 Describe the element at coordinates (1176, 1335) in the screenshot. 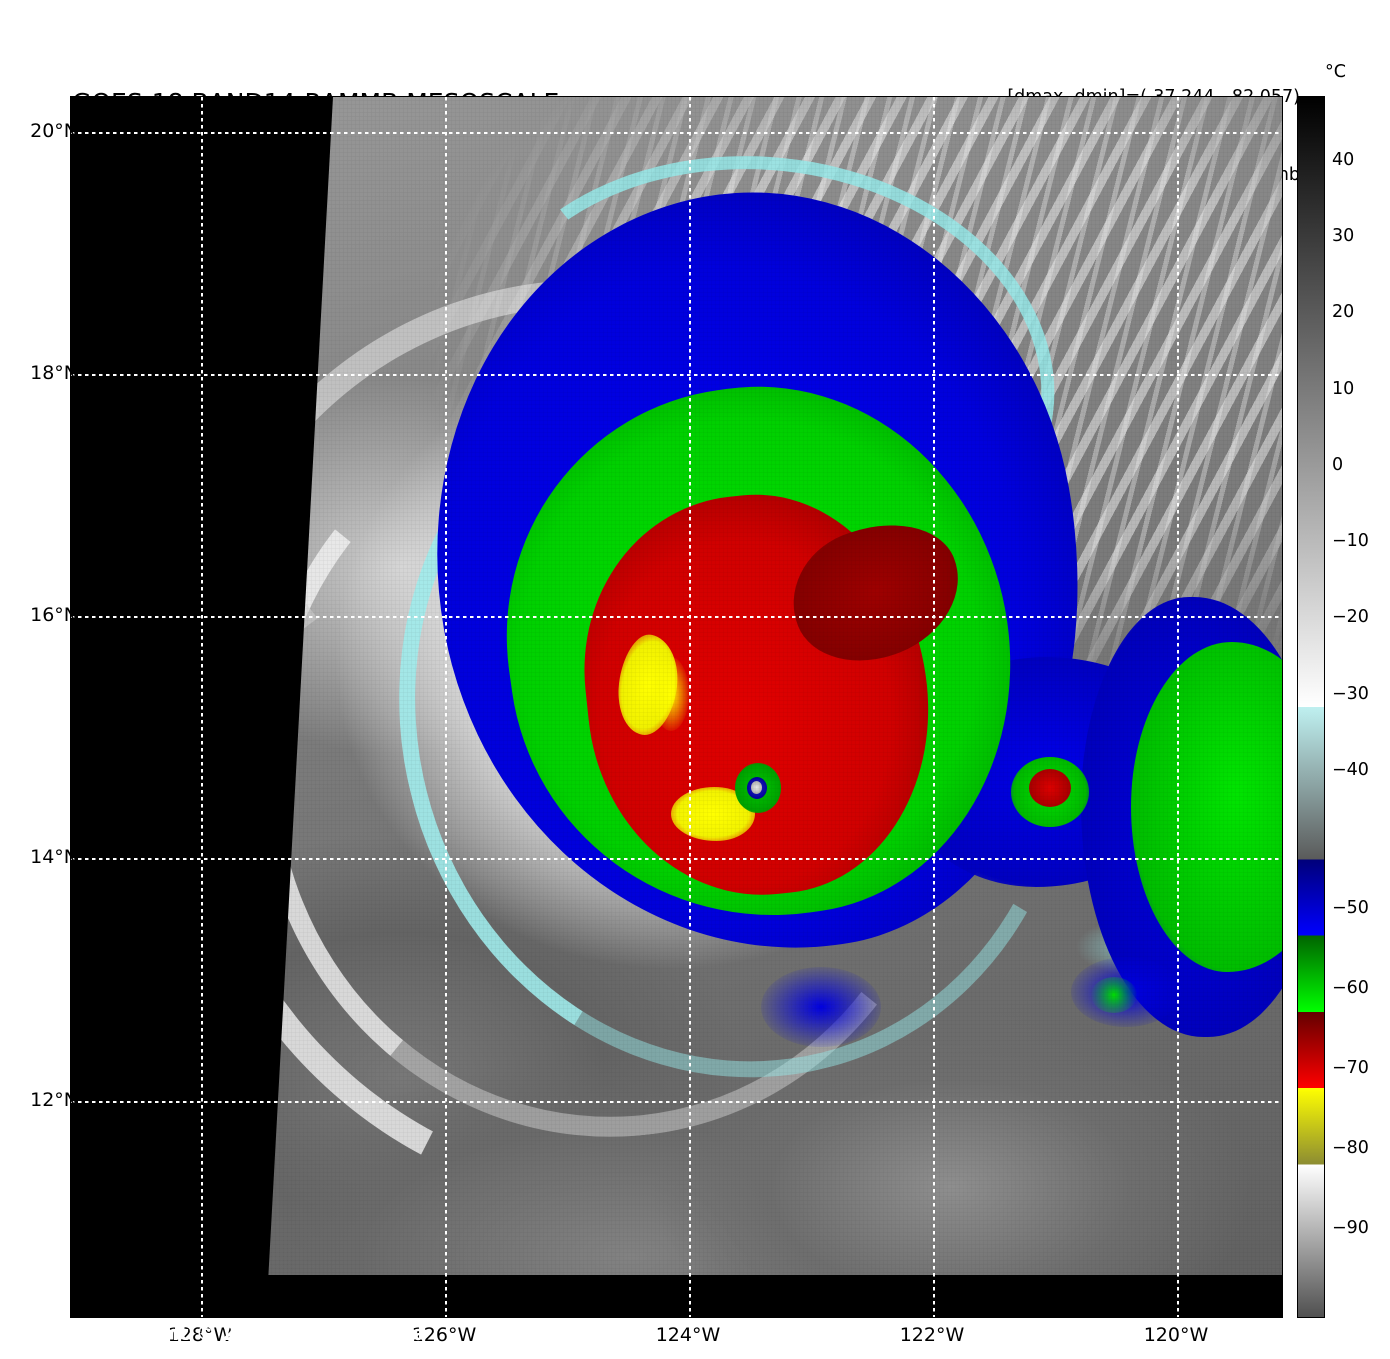

I see `longitude-tick-label: 120°W` at that location.